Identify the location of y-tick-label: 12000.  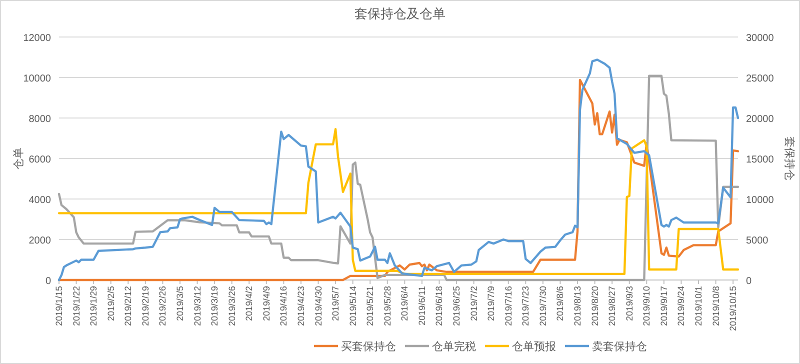
(37, 38).